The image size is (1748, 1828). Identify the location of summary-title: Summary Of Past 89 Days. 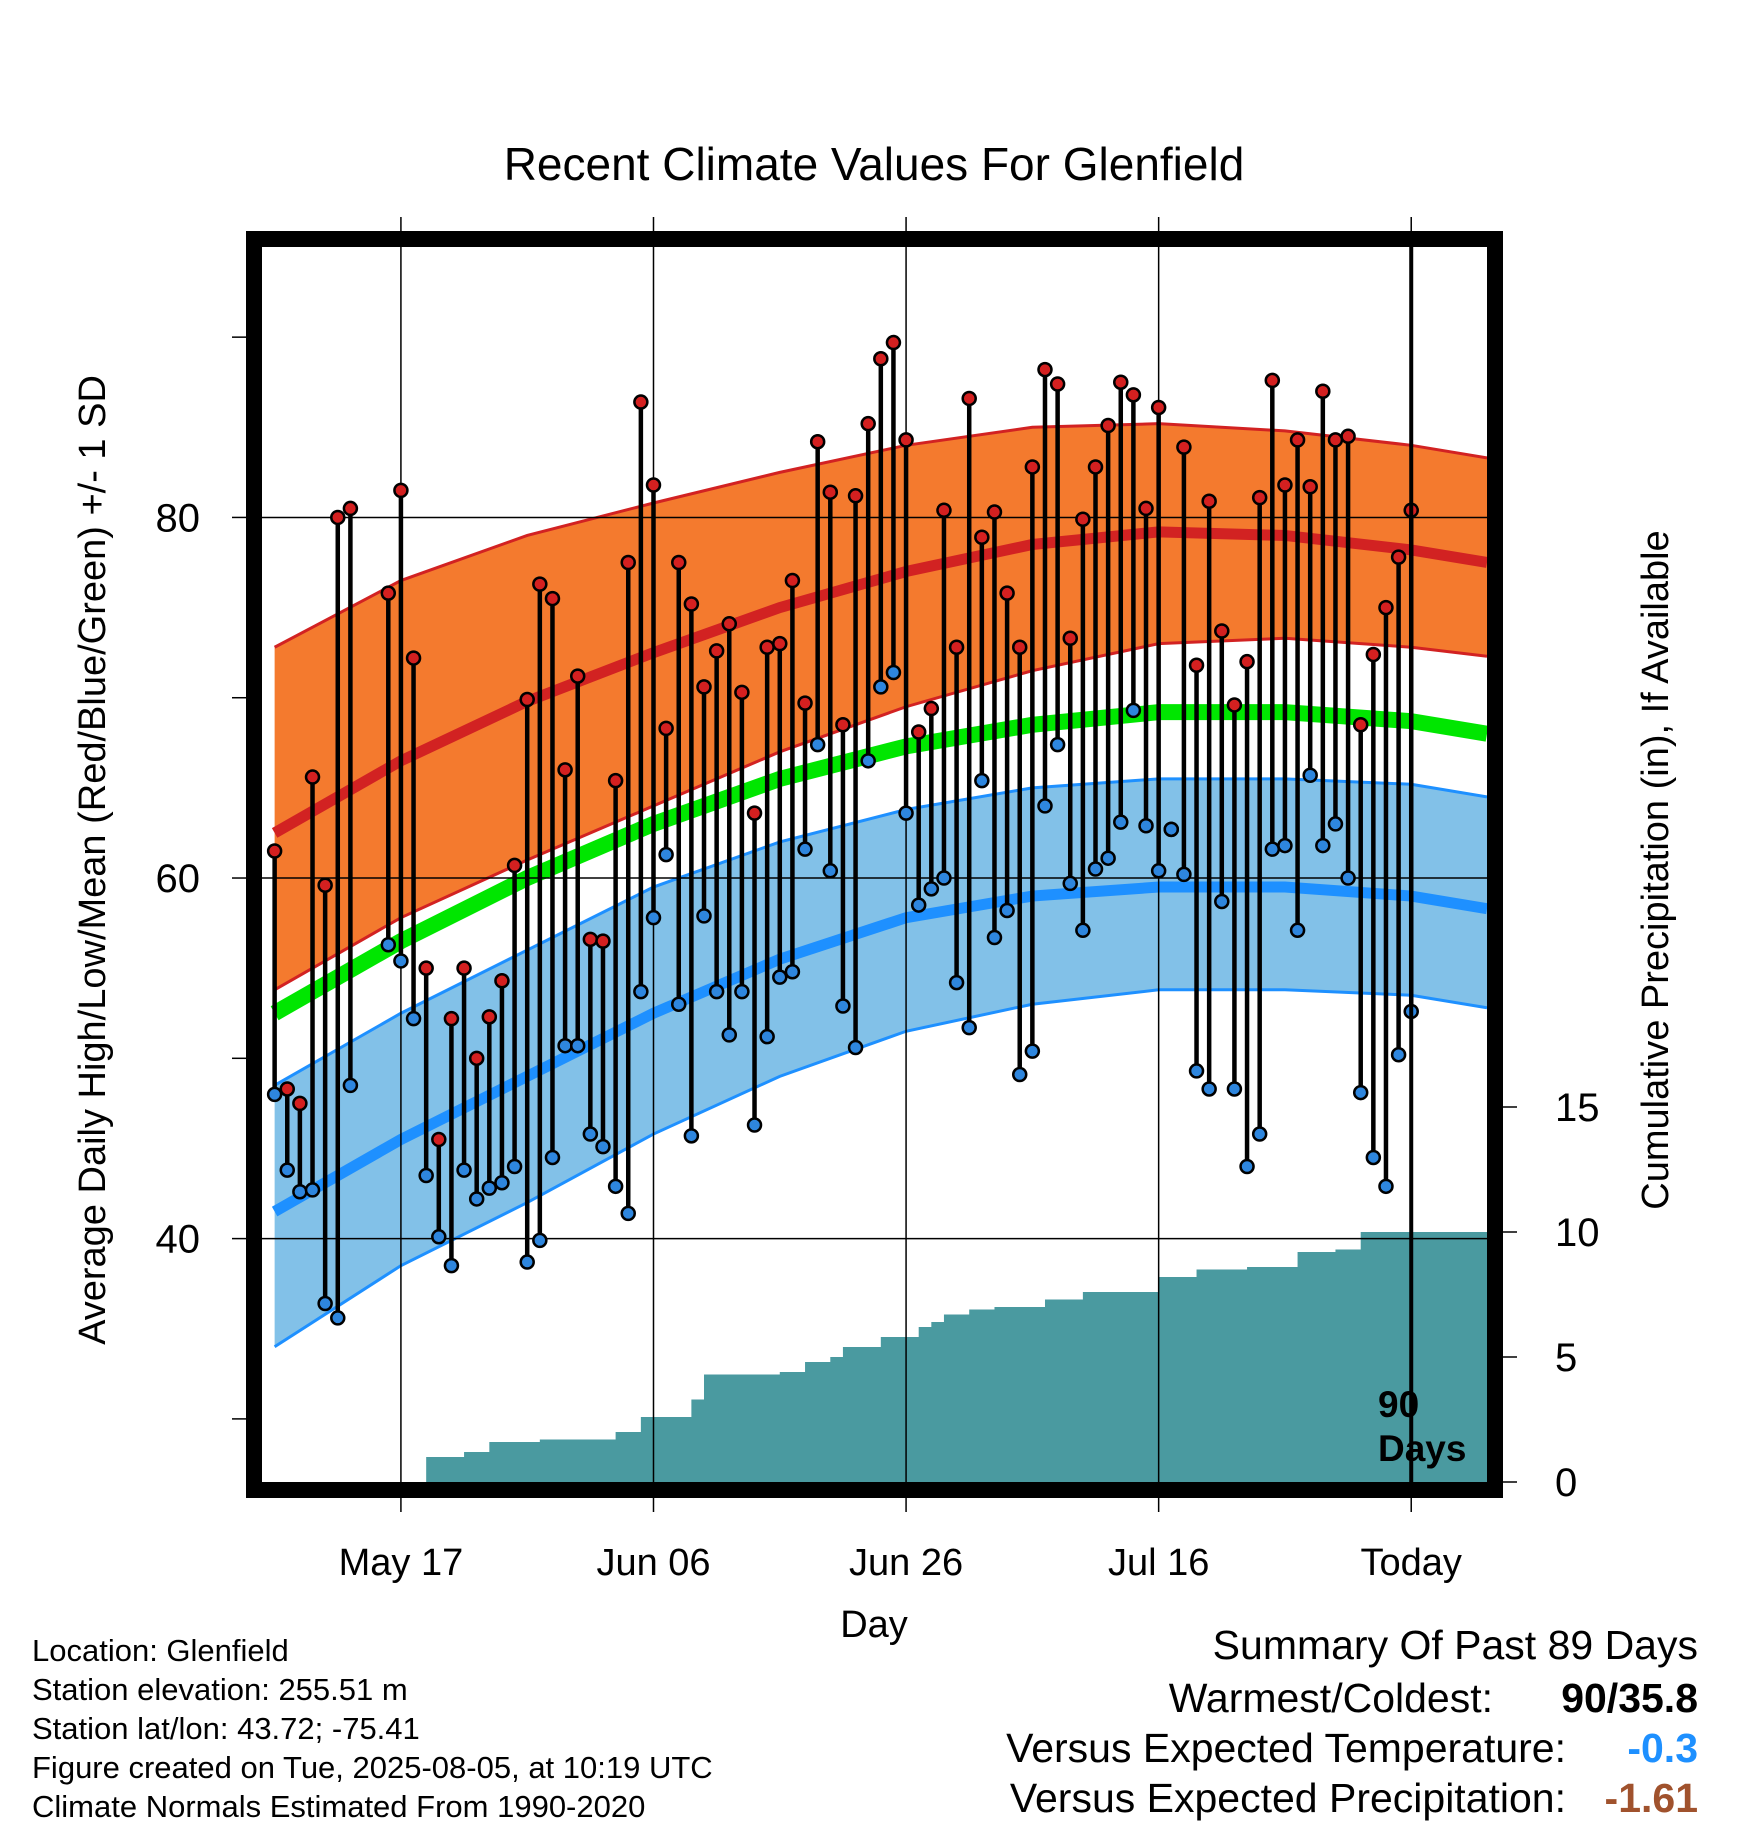
(1455, 1645).